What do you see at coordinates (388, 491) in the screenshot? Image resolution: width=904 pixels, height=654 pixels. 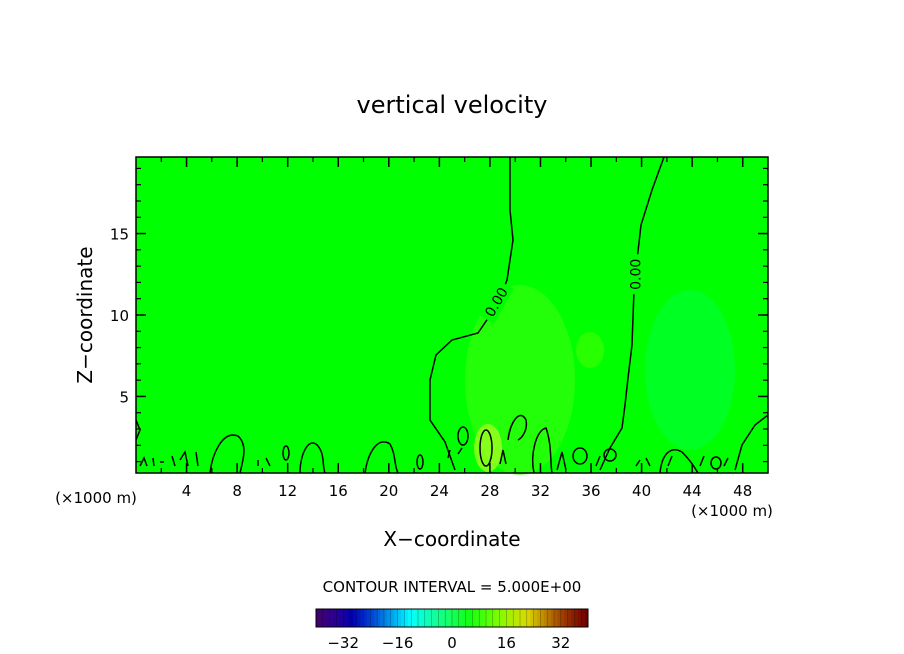 I see `x-tick-label: 20` at bounding box center [388, 491].